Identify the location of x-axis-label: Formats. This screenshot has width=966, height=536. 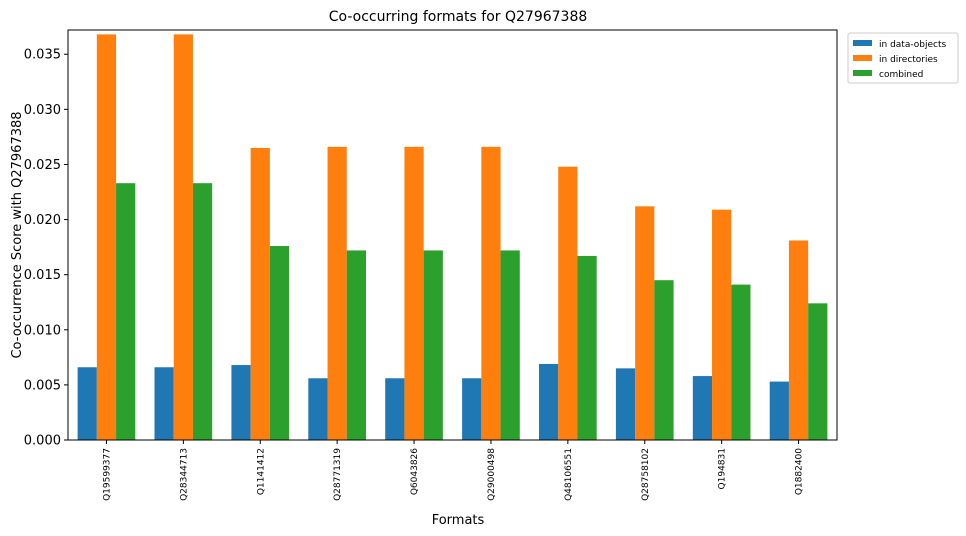
(458, 520).